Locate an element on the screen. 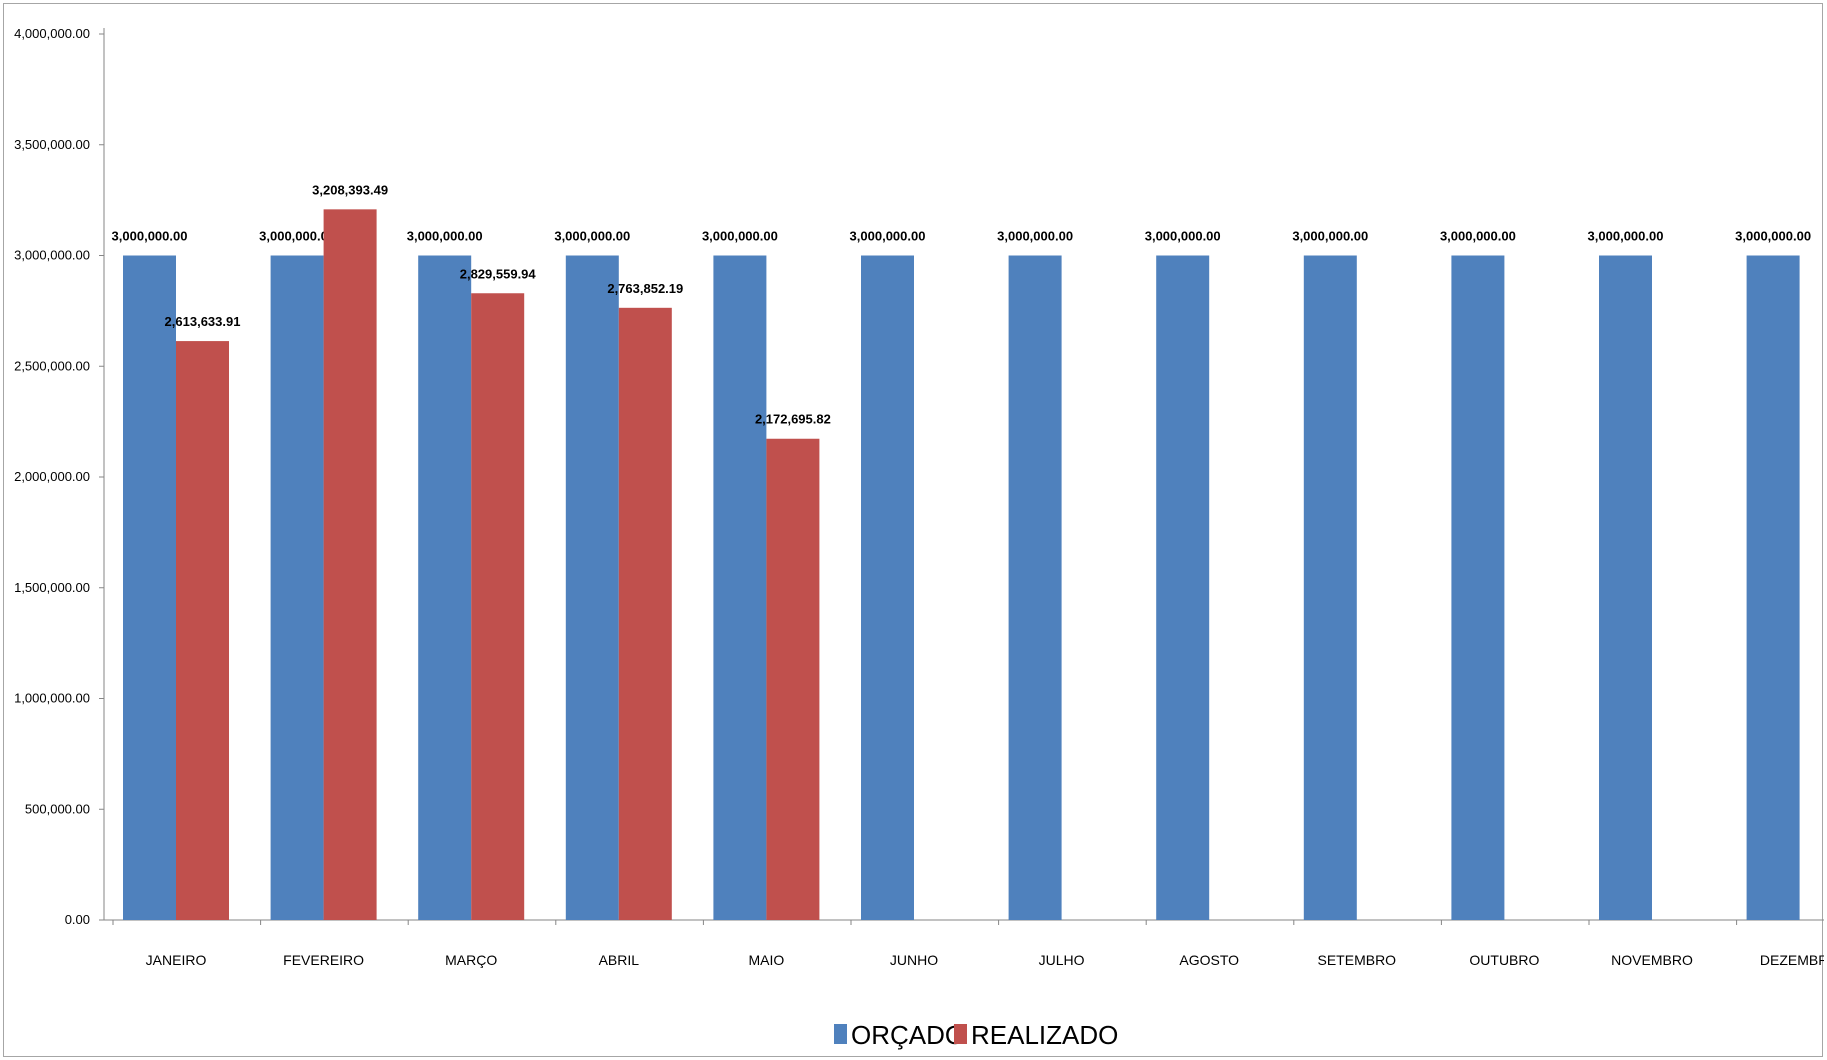 Image resolution: width=1827 pixels, height=1060 pixels. x-tick-label: MARÇO is located at coordinates (471, 960).